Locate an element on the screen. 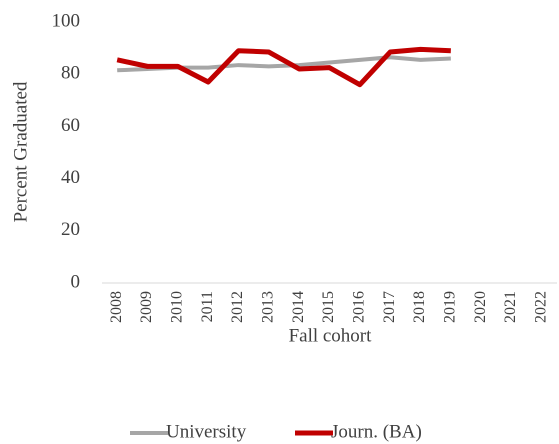 The width and height of the screenshot is (559, 444). y-tick-label: 40 is located at coordinates (70, 177).